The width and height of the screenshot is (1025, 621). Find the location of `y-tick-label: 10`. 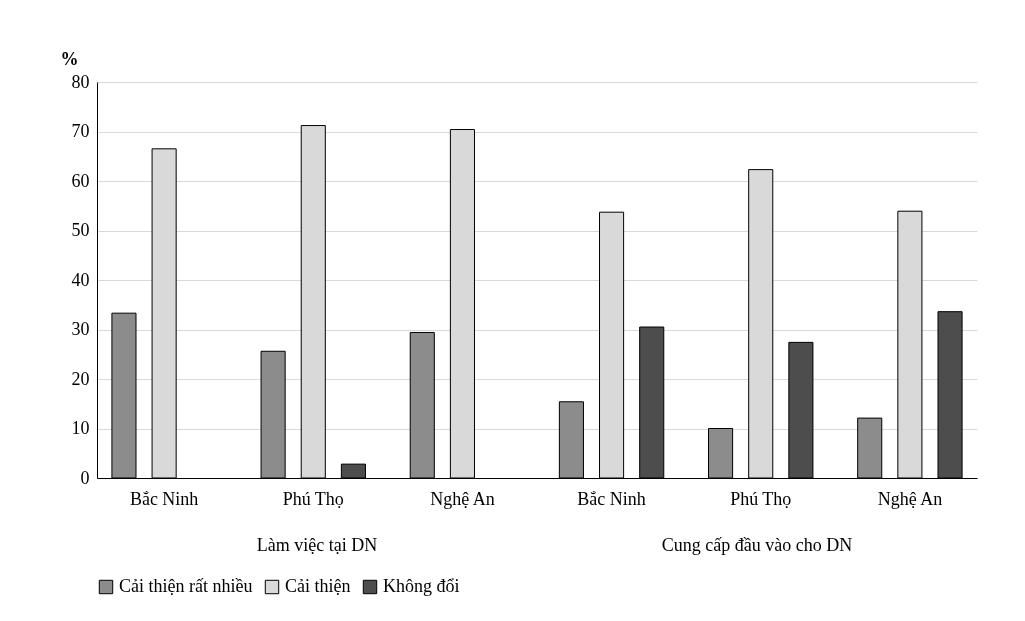

y-tick-label: 10 is located at coordinates (80, 428).